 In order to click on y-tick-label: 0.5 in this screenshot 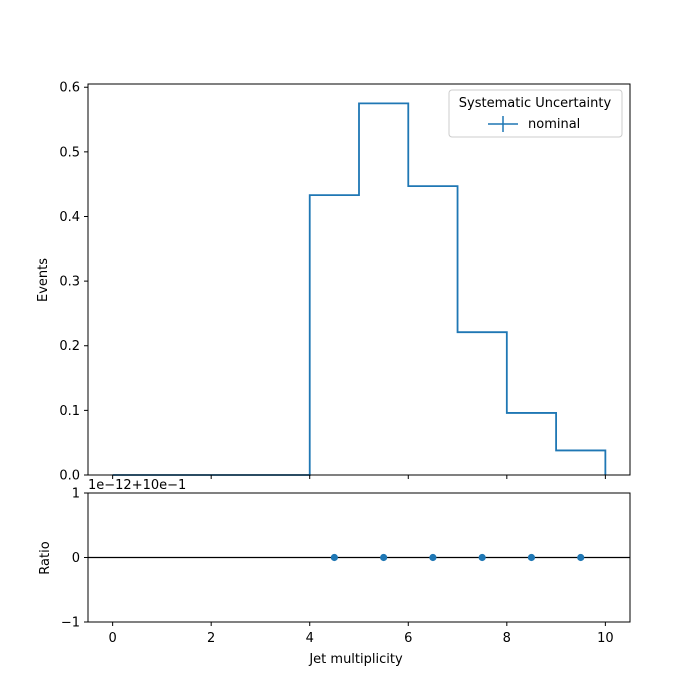, I will do `click(69, 152)`.